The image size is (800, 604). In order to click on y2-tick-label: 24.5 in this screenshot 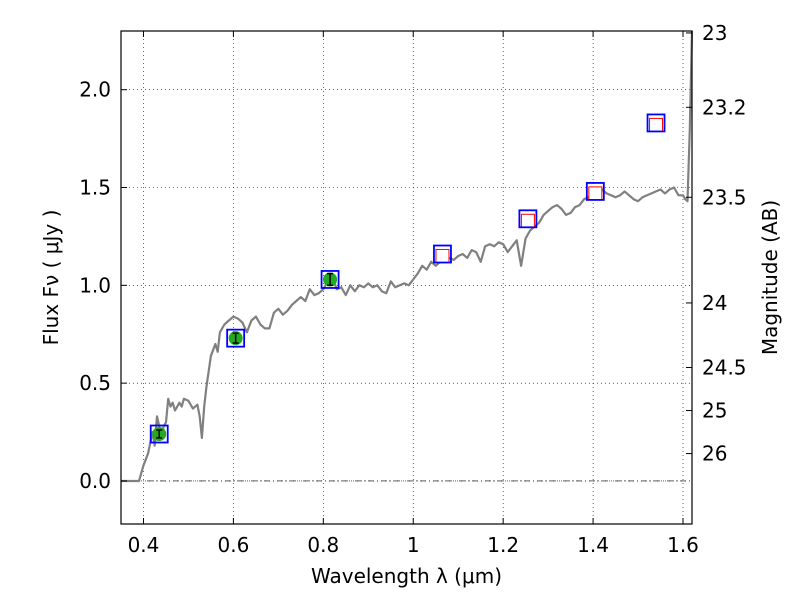, I will do `click(724, 367)`.